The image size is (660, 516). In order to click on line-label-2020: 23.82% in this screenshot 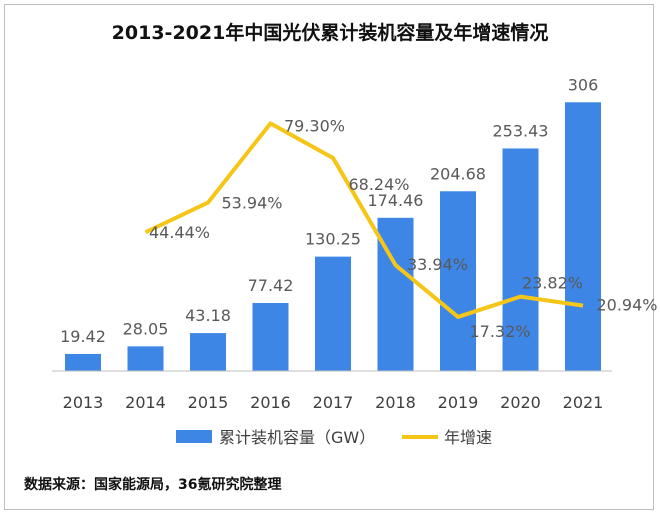, I will do `click(552, 283)`.